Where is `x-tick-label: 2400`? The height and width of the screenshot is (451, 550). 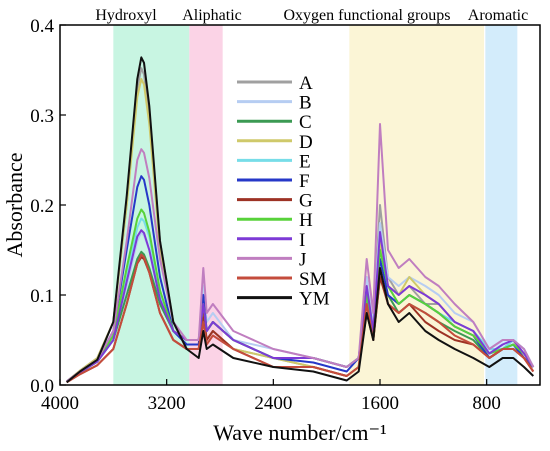
x-tick-label: 2400 is located at coordinates (273, 403).